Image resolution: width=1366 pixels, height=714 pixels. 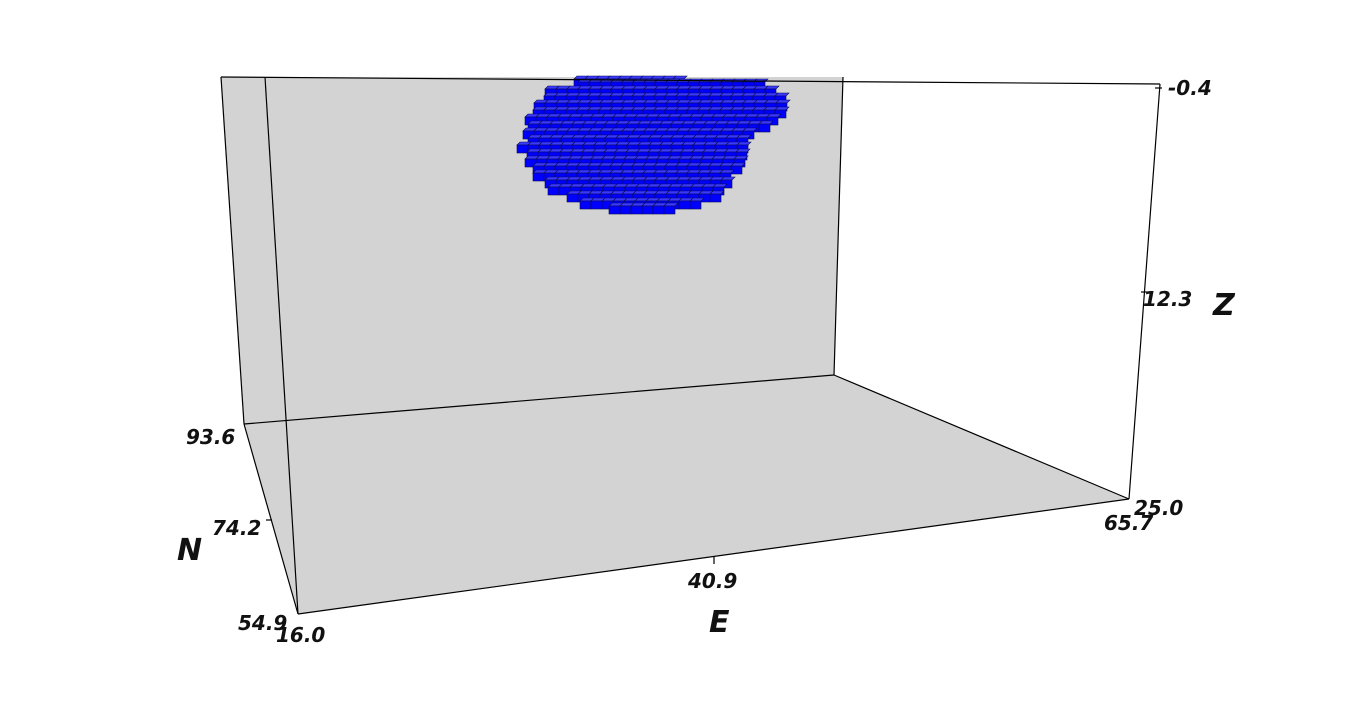 What do you see at coordinates (539, 399) in the screenshot?
I see `edge-floor-back` at bounding box center [539, 399].